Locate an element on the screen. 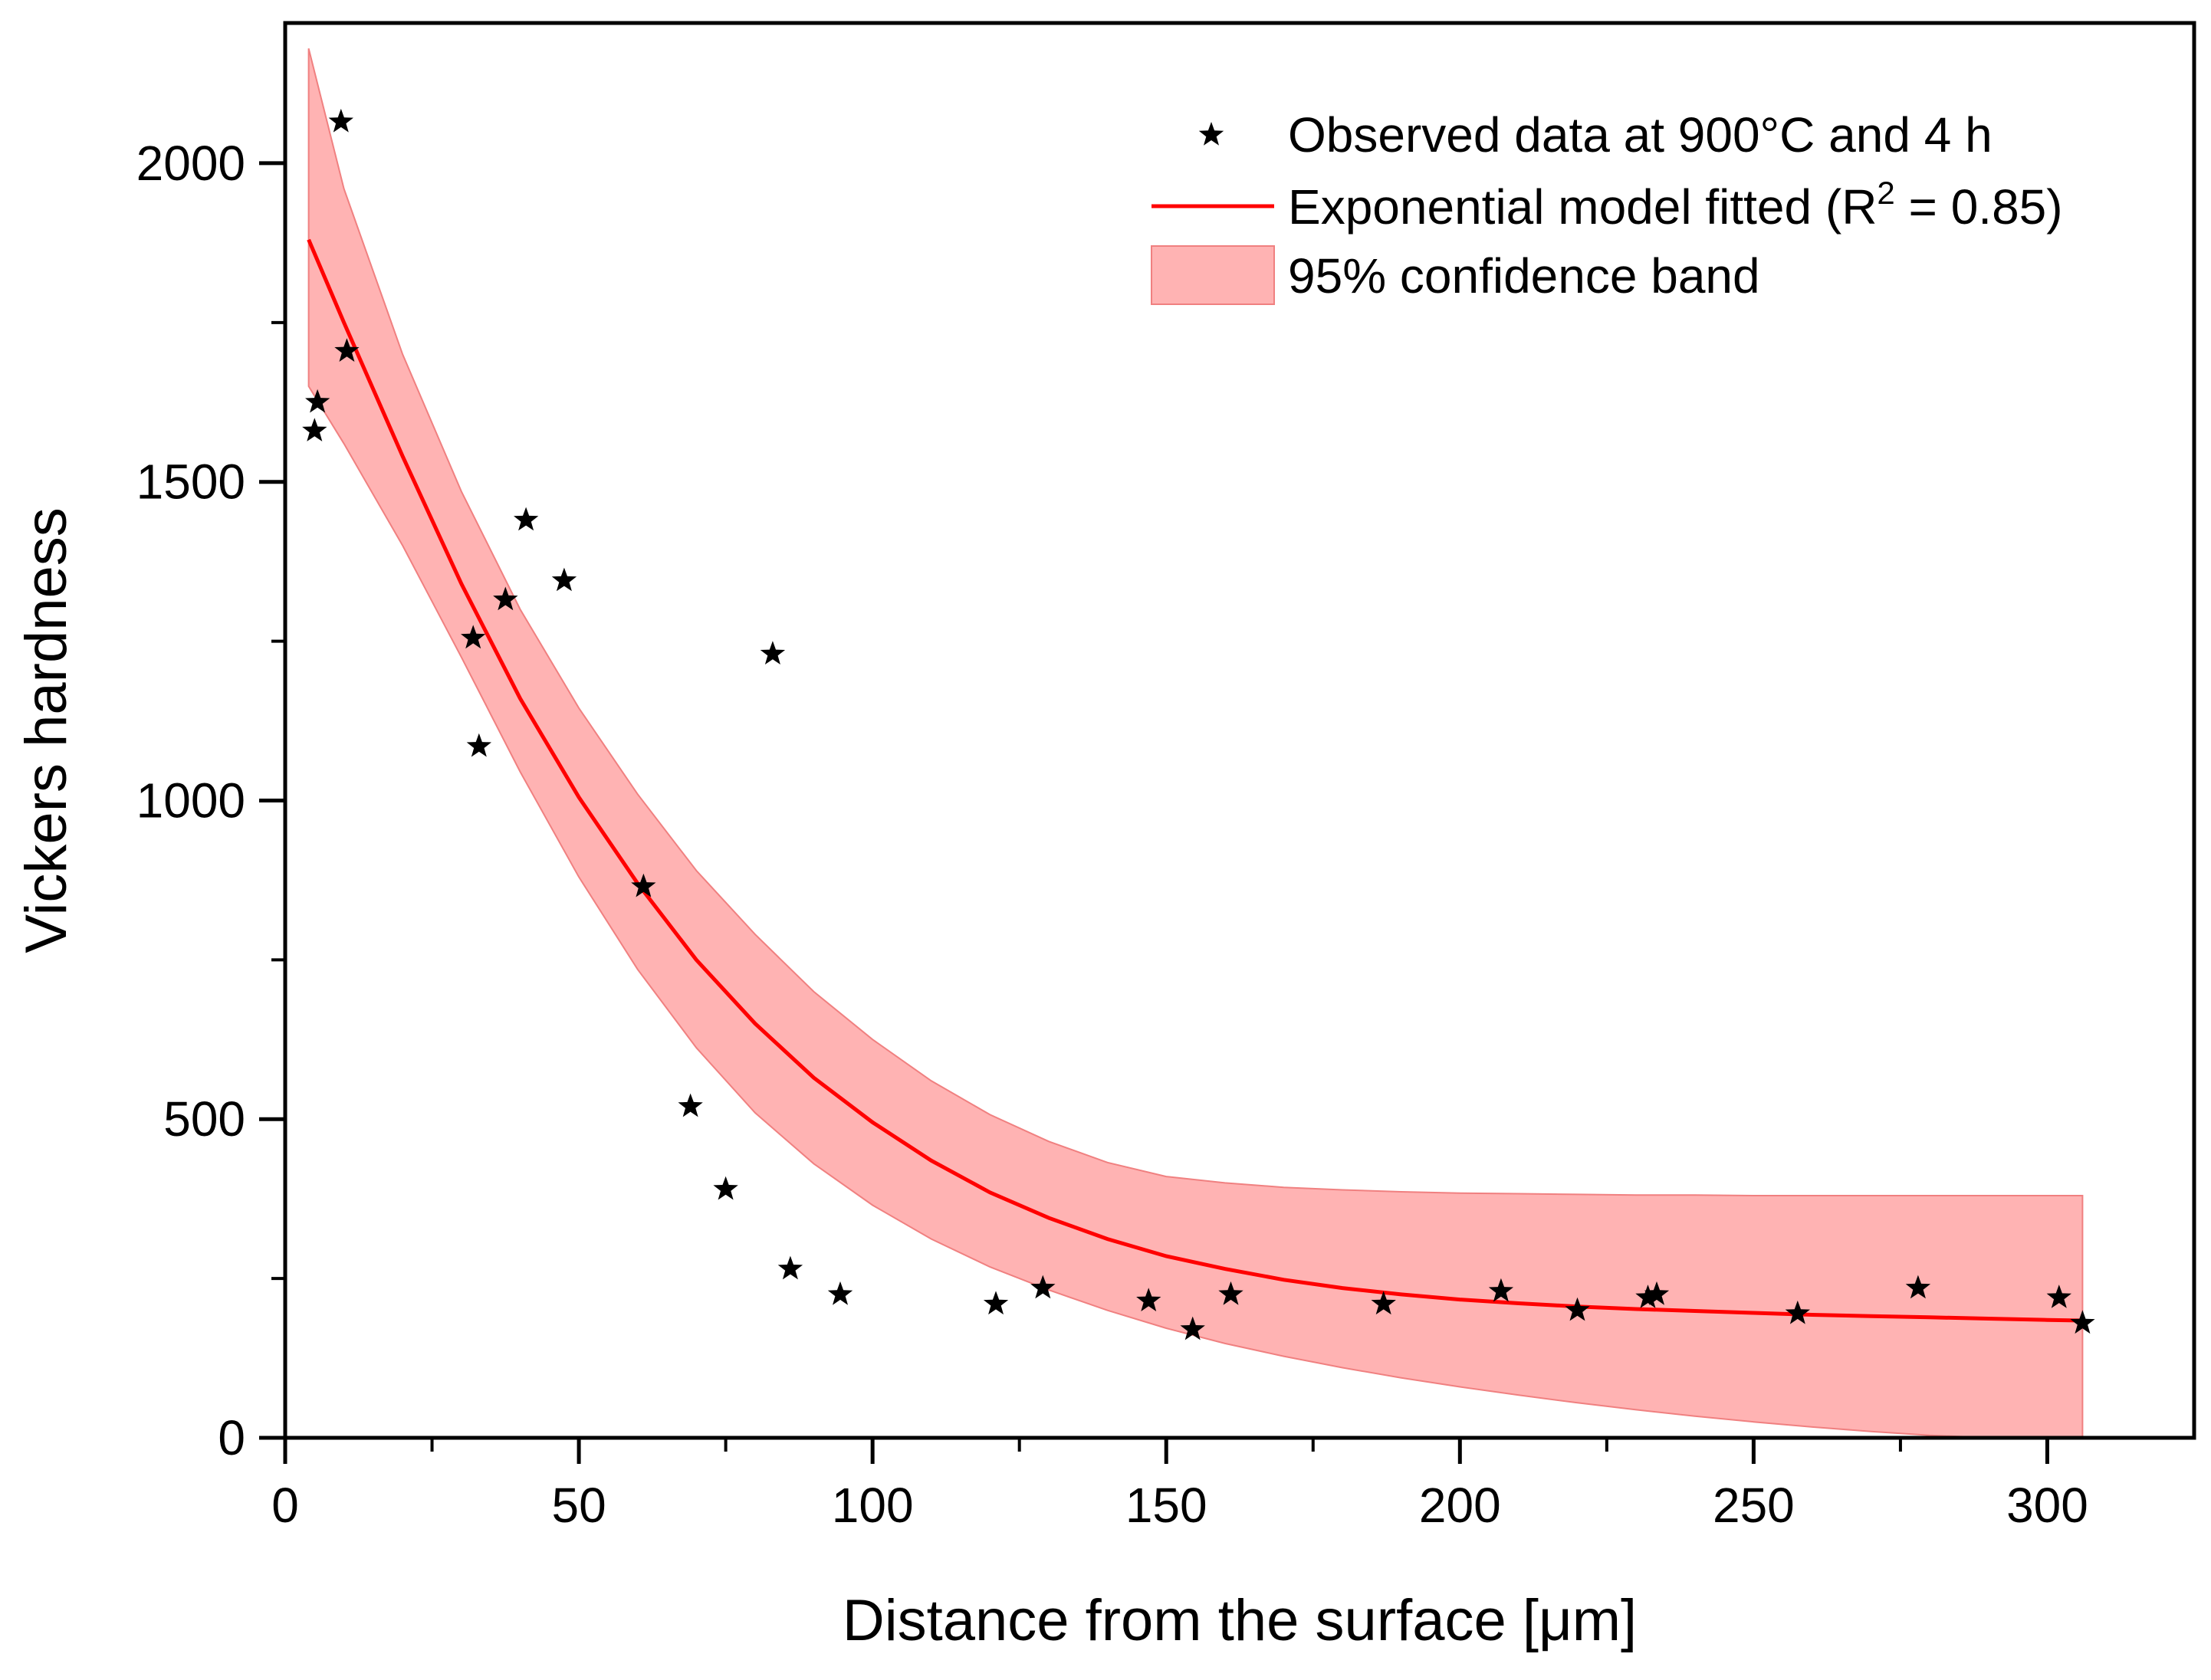 The width and height of the screenshot is (2211, 1680). x-tick-label: 50 is located at coordinates (578, 1505).